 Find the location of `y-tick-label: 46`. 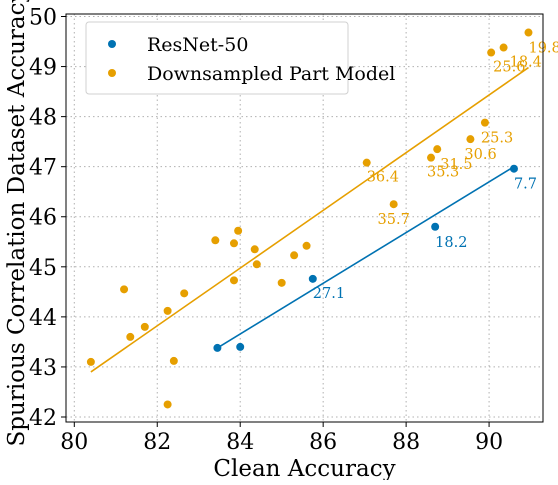

y-tick-label: 46 is located at coordinates (43, 218).